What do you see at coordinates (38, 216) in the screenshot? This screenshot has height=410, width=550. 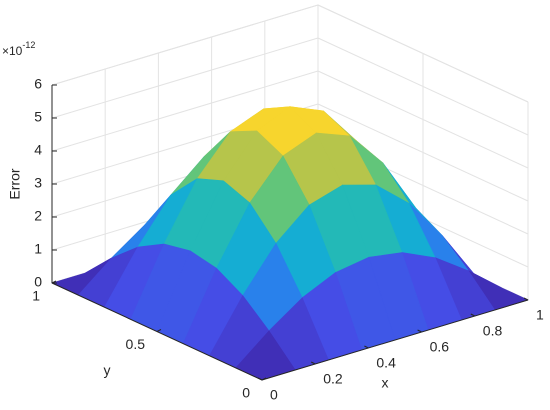 I see `z-tick-label: 2` at bounding box center [38, 216].